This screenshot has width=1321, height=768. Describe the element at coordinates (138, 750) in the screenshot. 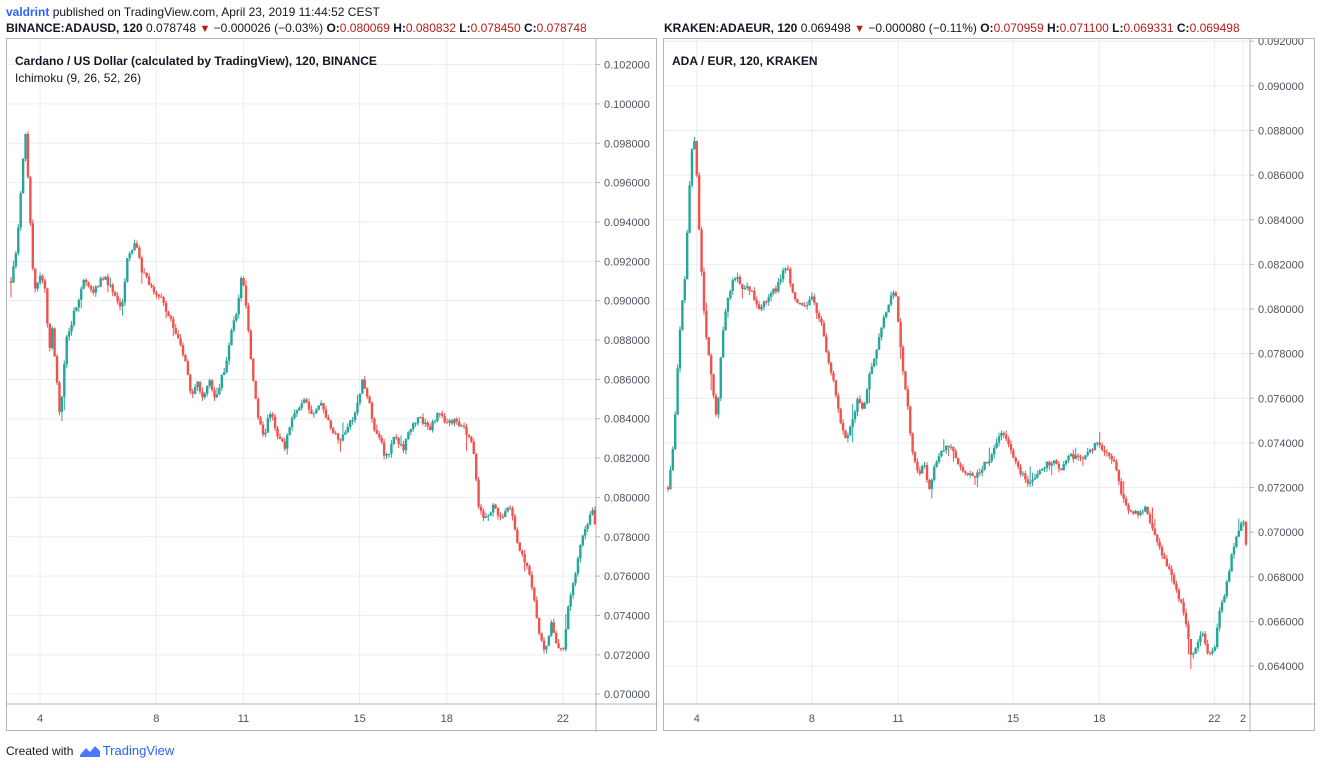

I see `tradingview-brand-link: TradingView` at that location.